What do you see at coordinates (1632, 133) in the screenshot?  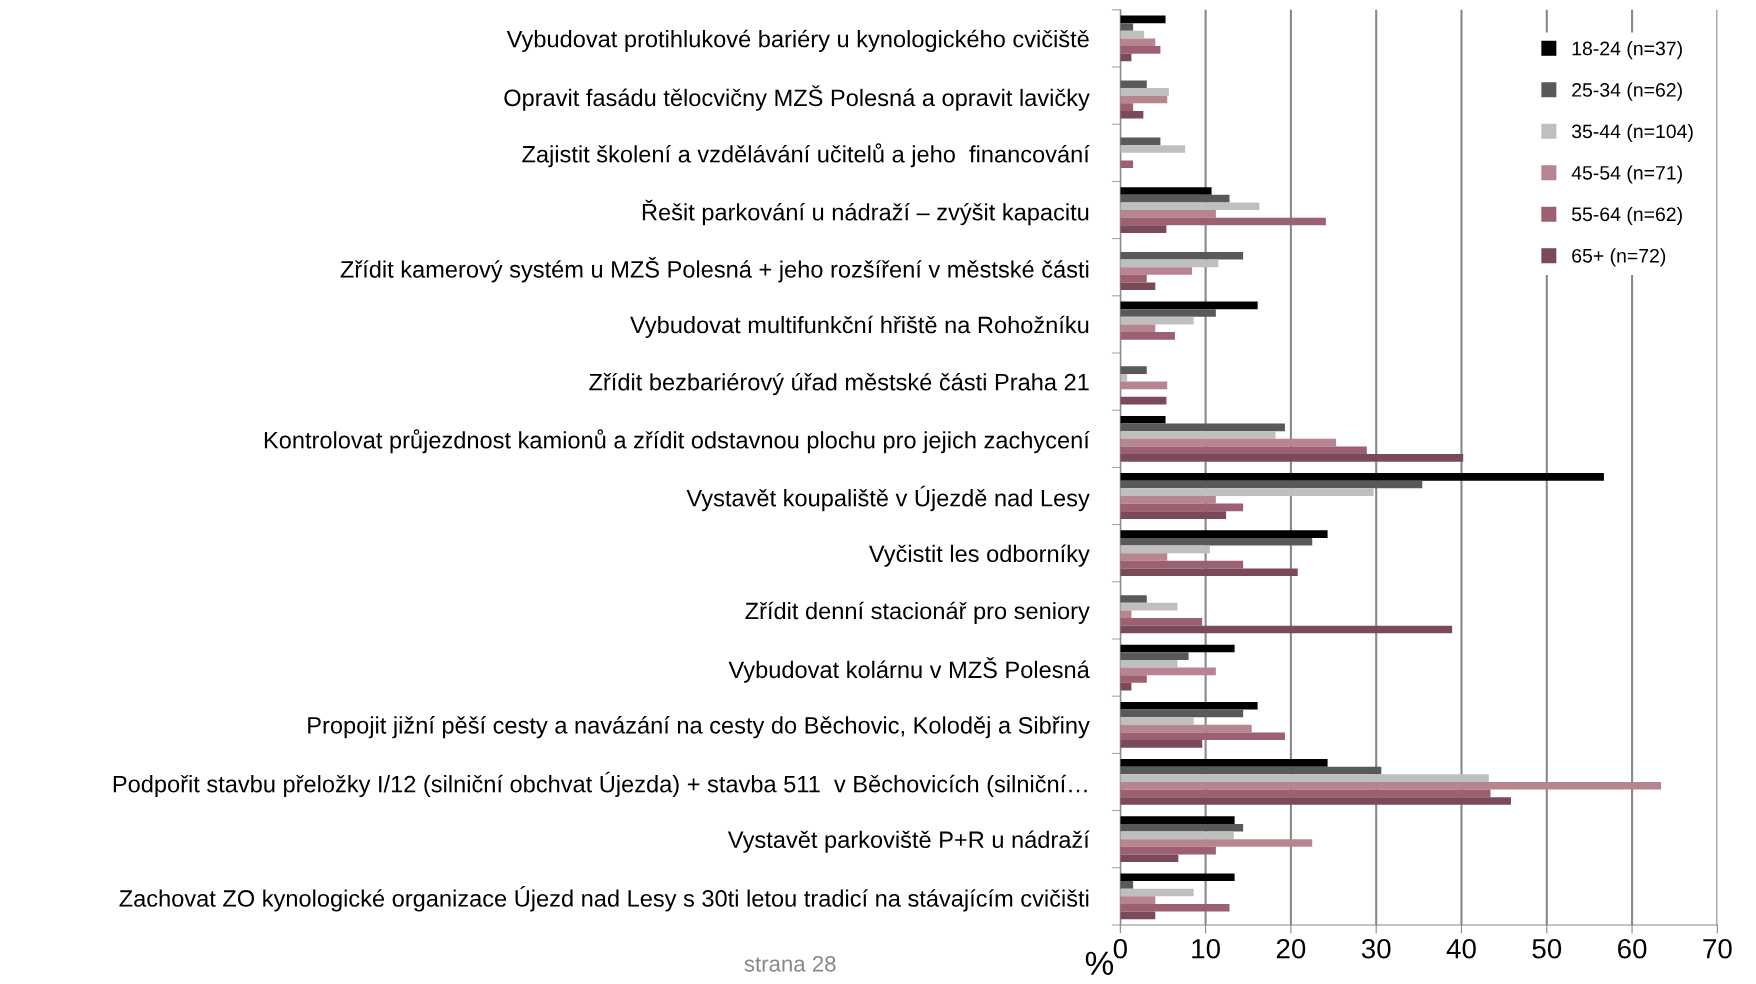 I see `legend-label: 35-44 (n=104)` at bounding box center [1632, 133].